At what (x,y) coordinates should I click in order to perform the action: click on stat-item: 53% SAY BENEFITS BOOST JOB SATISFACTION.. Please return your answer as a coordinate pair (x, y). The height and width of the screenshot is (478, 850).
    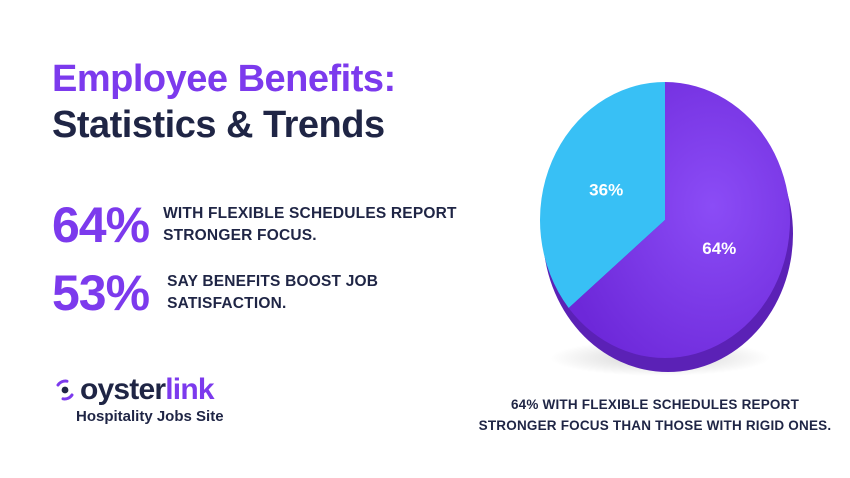
    Looking at the image, I should click on (224, 293).